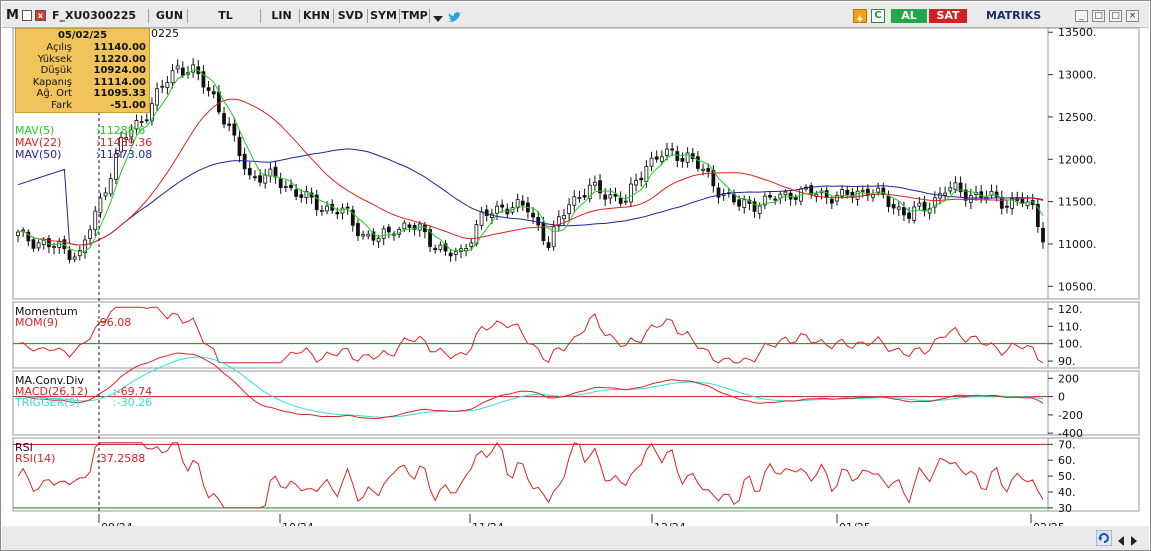 The image size is (1151, 551). What do you see at coordinates (1065, 508) in the screenshot?
I see `y-tick-label: 30` at bounding box center [1065, 508].